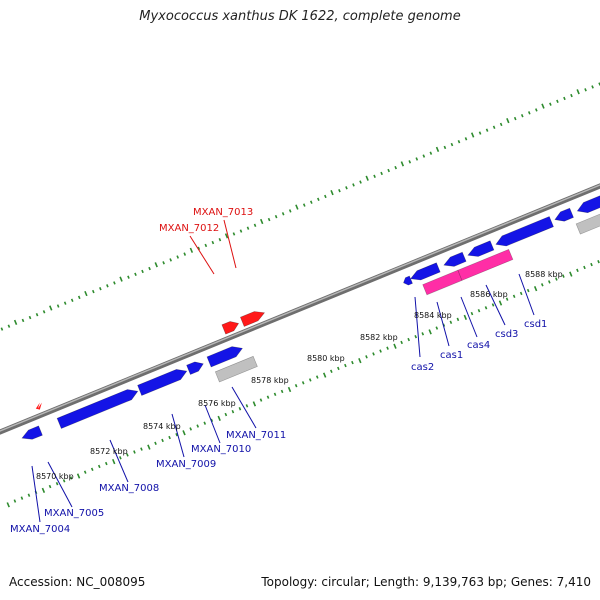 This screenshot has width=600, height=600. What do you see at coordinates (129, 488) in the screenshot?
I see `gene-label: MXAN_7008` at bounding box center [129, 488].